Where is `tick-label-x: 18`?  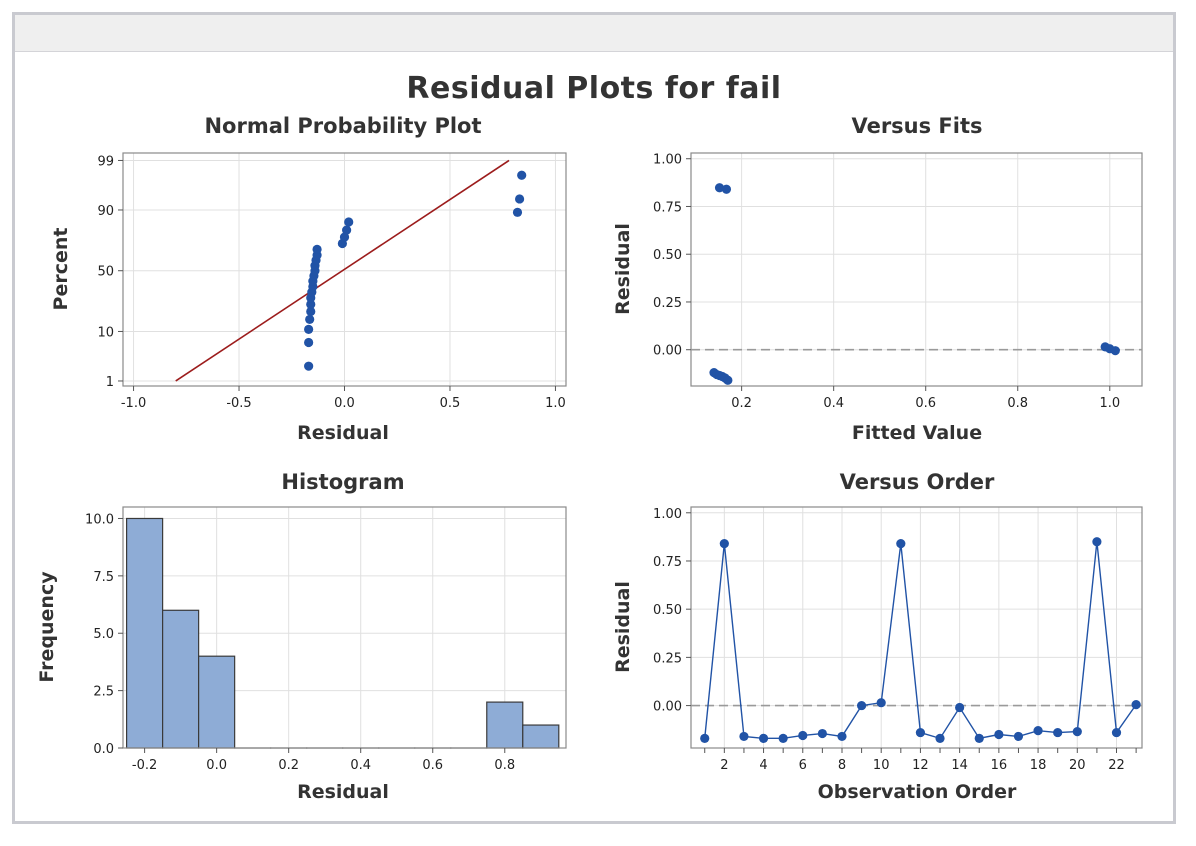
tick-label-x: 18 is located at coordinates (1038, 765).